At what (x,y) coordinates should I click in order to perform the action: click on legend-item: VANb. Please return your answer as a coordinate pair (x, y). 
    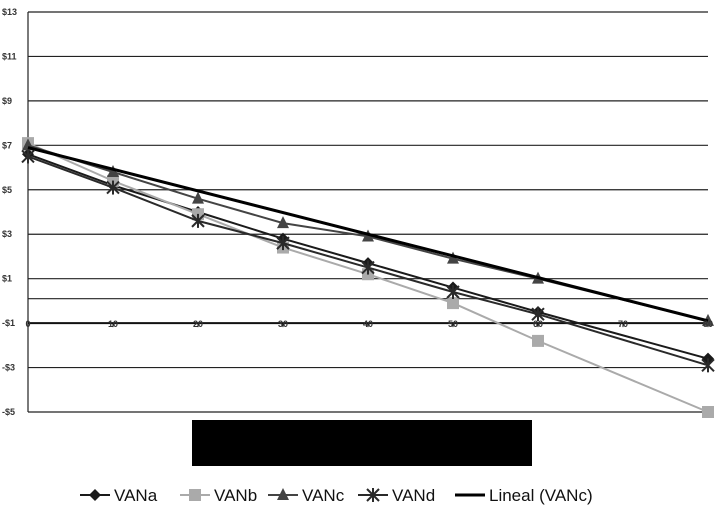
    Looking at the image, I should click on (218, 495).